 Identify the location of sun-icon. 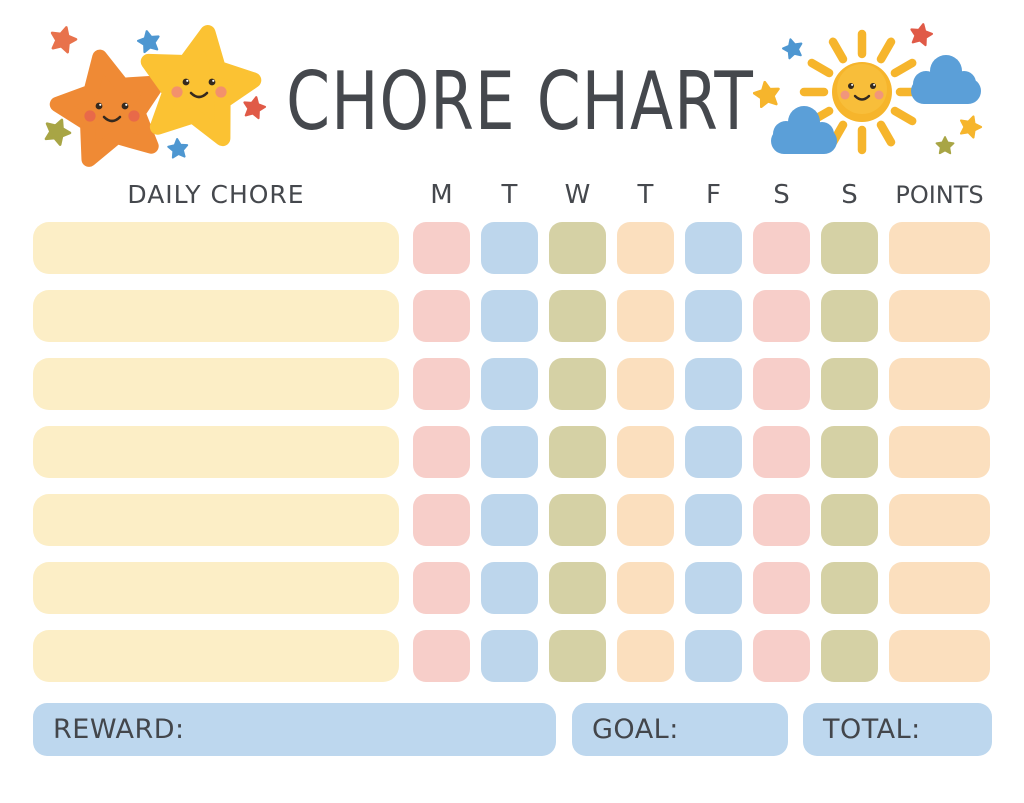
(862, 92).